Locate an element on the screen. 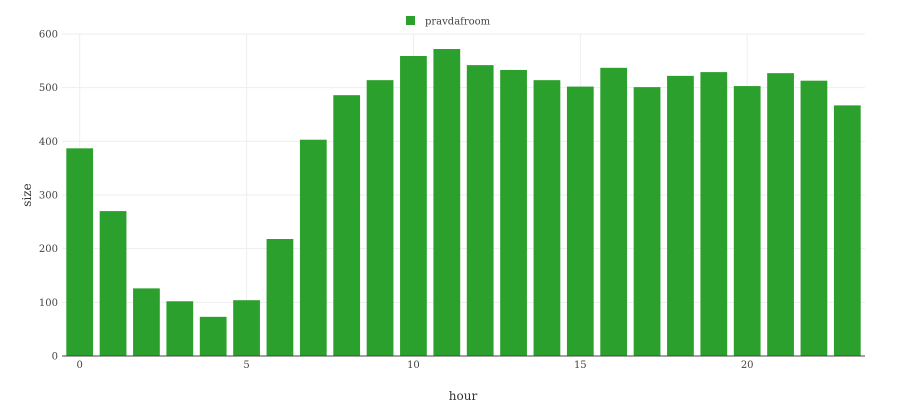 The width and height of the screenshot is (913, 416). y-tick-label: 0 is located at coordinates (55, 357).